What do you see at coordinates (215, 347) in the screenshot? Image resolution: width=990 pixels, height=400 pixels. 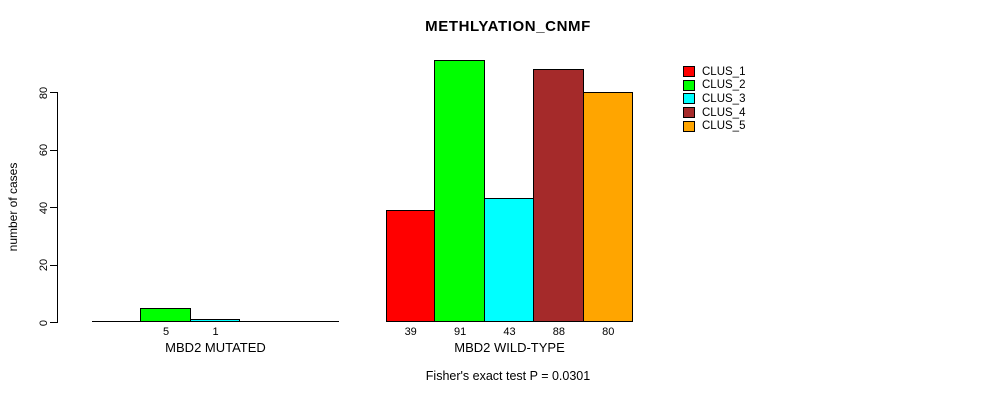 I see `x-group-label: MBD2 MUTATED` at bounding box center [215, 347].